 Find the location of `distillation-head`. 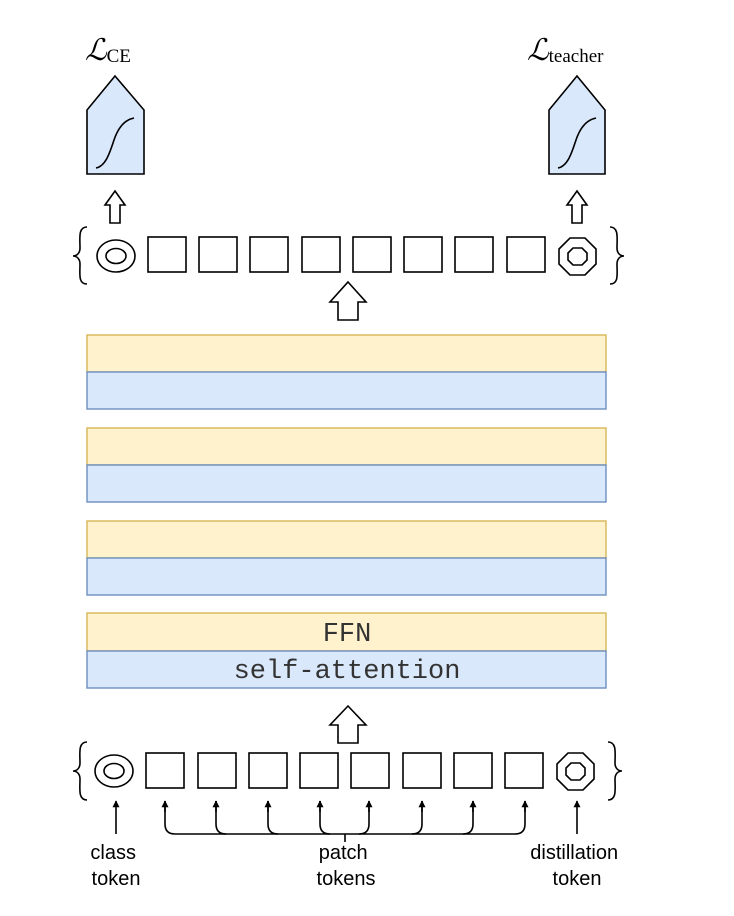

distillation-head is located at coordinates (577, 124).